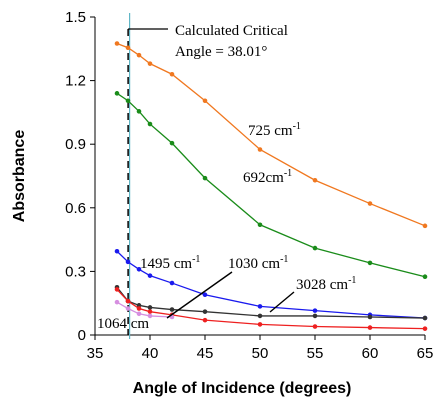 The image size is (436, 400). Describe the element at coordinates (75, 17) in the screenshot. I see `y-tick-label-1.5: 1.5` at that location.